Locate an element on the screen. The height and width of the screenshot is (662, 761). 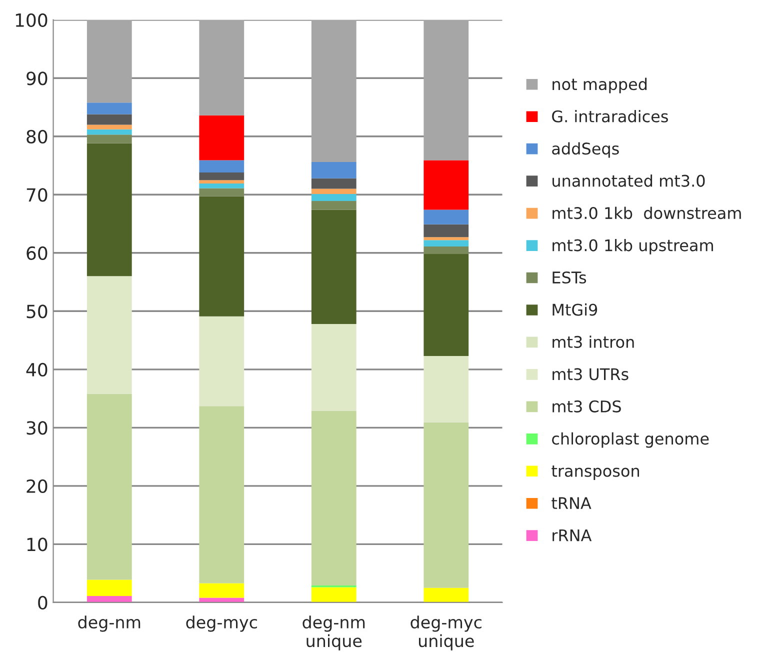
y-tick-label: 100 is located at coordinates (32, 20).